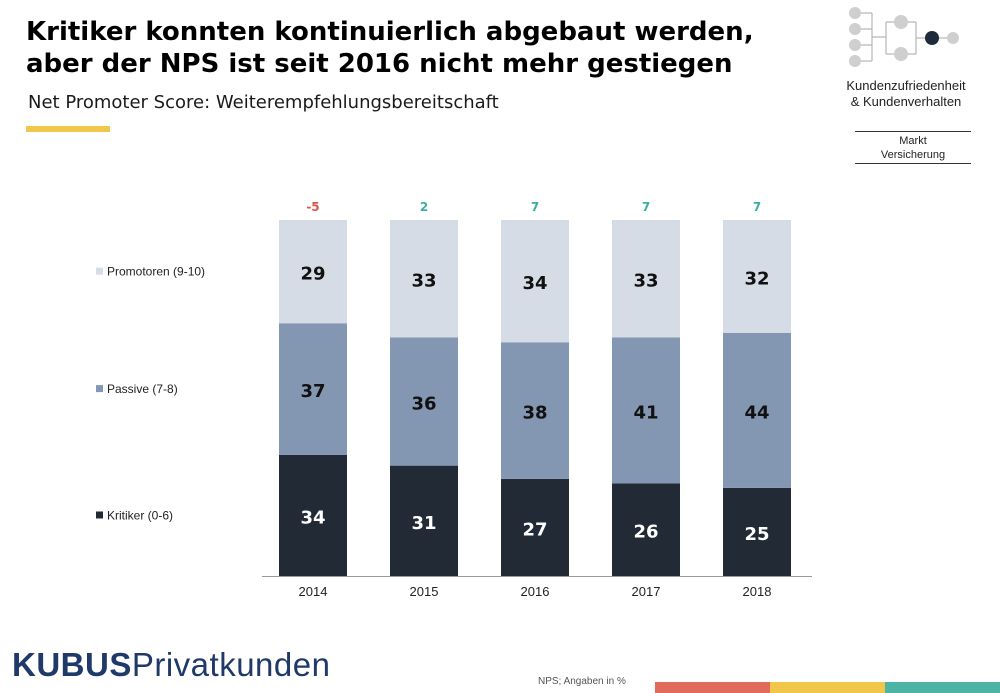  I want to click on kubus-logo: KUBUSPrivatkunden, so click(171, 665).